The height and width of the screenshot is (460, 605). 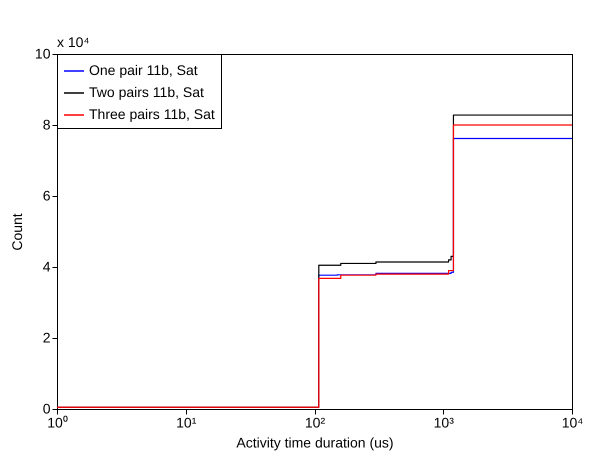 What do you see at coordinates (46, 338) in the screenshot?
I see `y-tick-label: 2` at bounding box center [46, 338].